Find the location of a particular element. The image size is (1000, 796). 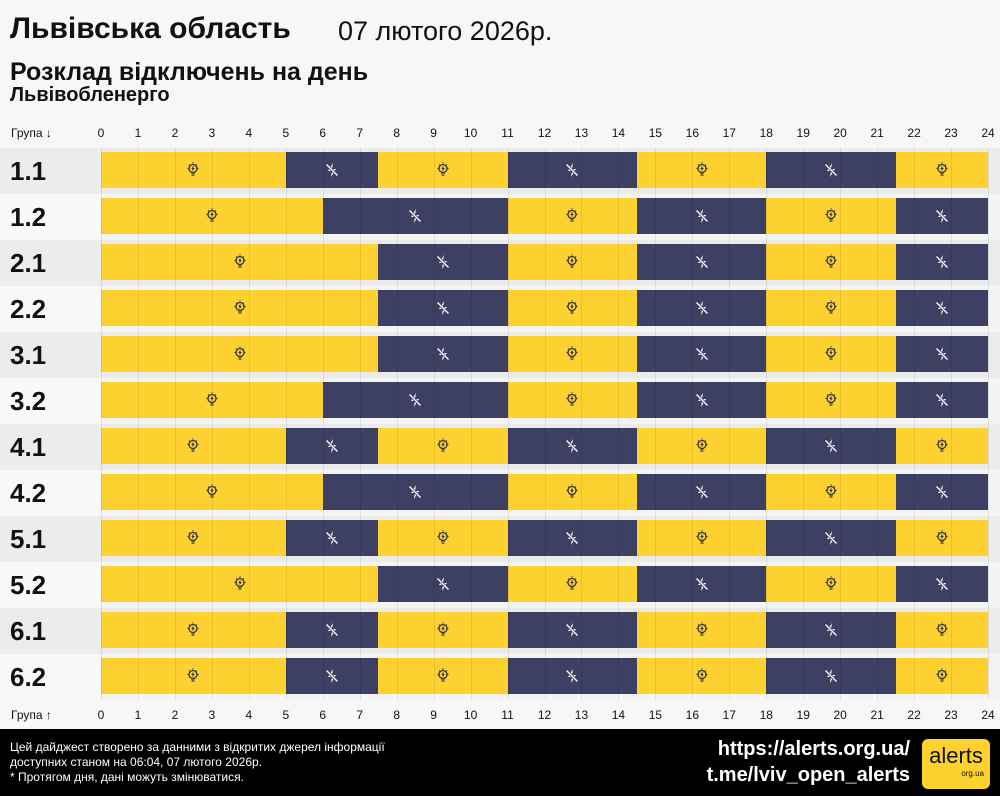

x-tick-label: 5 is located at coordinates (286, 133).